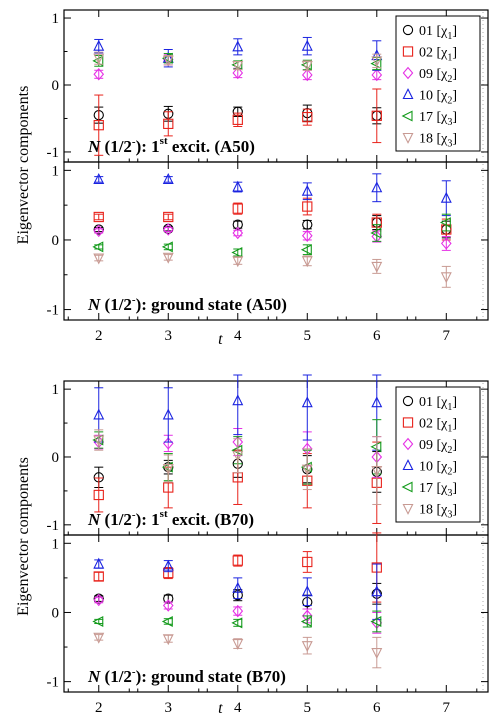 This screenshot has height=720, width=495. What do you see at coordinates (429, 141) in the screenshot?
I see `legend-item-18: 18 [χ3]` at bounding box center [429, 141].